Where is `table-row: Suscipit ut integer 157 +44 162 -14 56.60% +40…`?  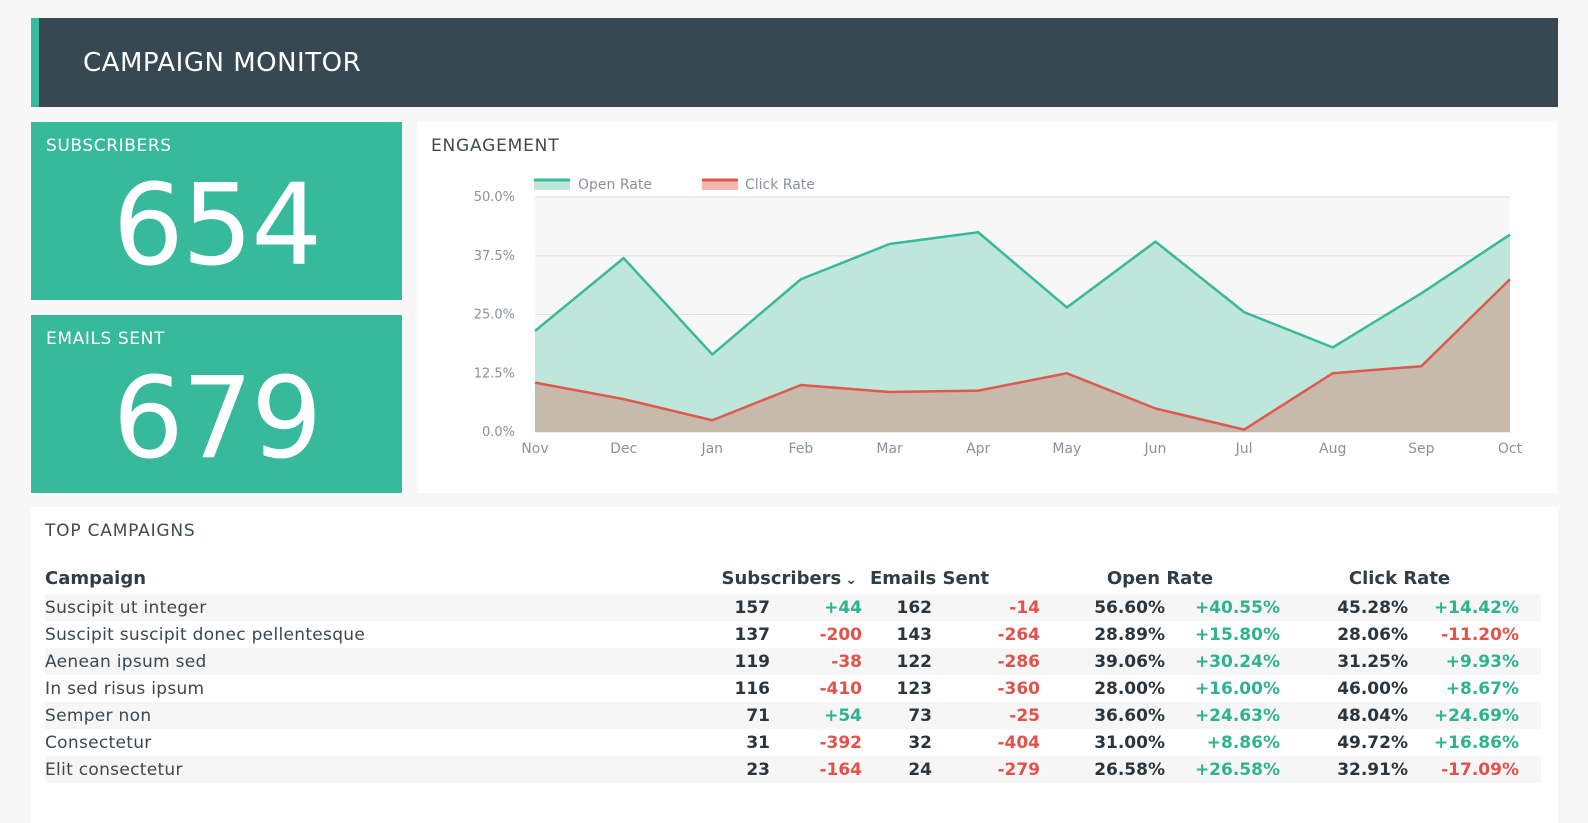 table-row: Suscipit ut integer 157 +44 162 -14 56.60% +40… is located at coordinates (793, 607).